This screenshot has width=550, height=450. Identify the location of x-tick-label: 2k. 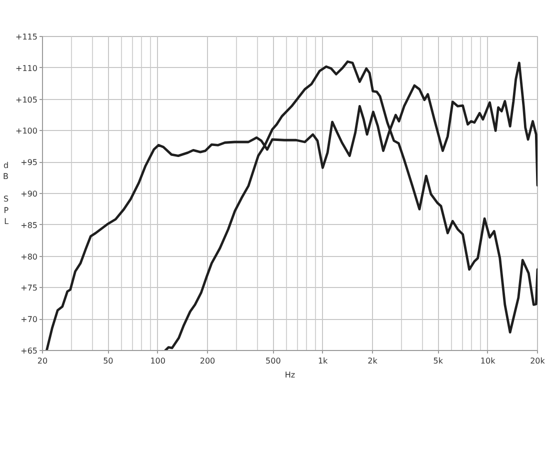
(373, 361).